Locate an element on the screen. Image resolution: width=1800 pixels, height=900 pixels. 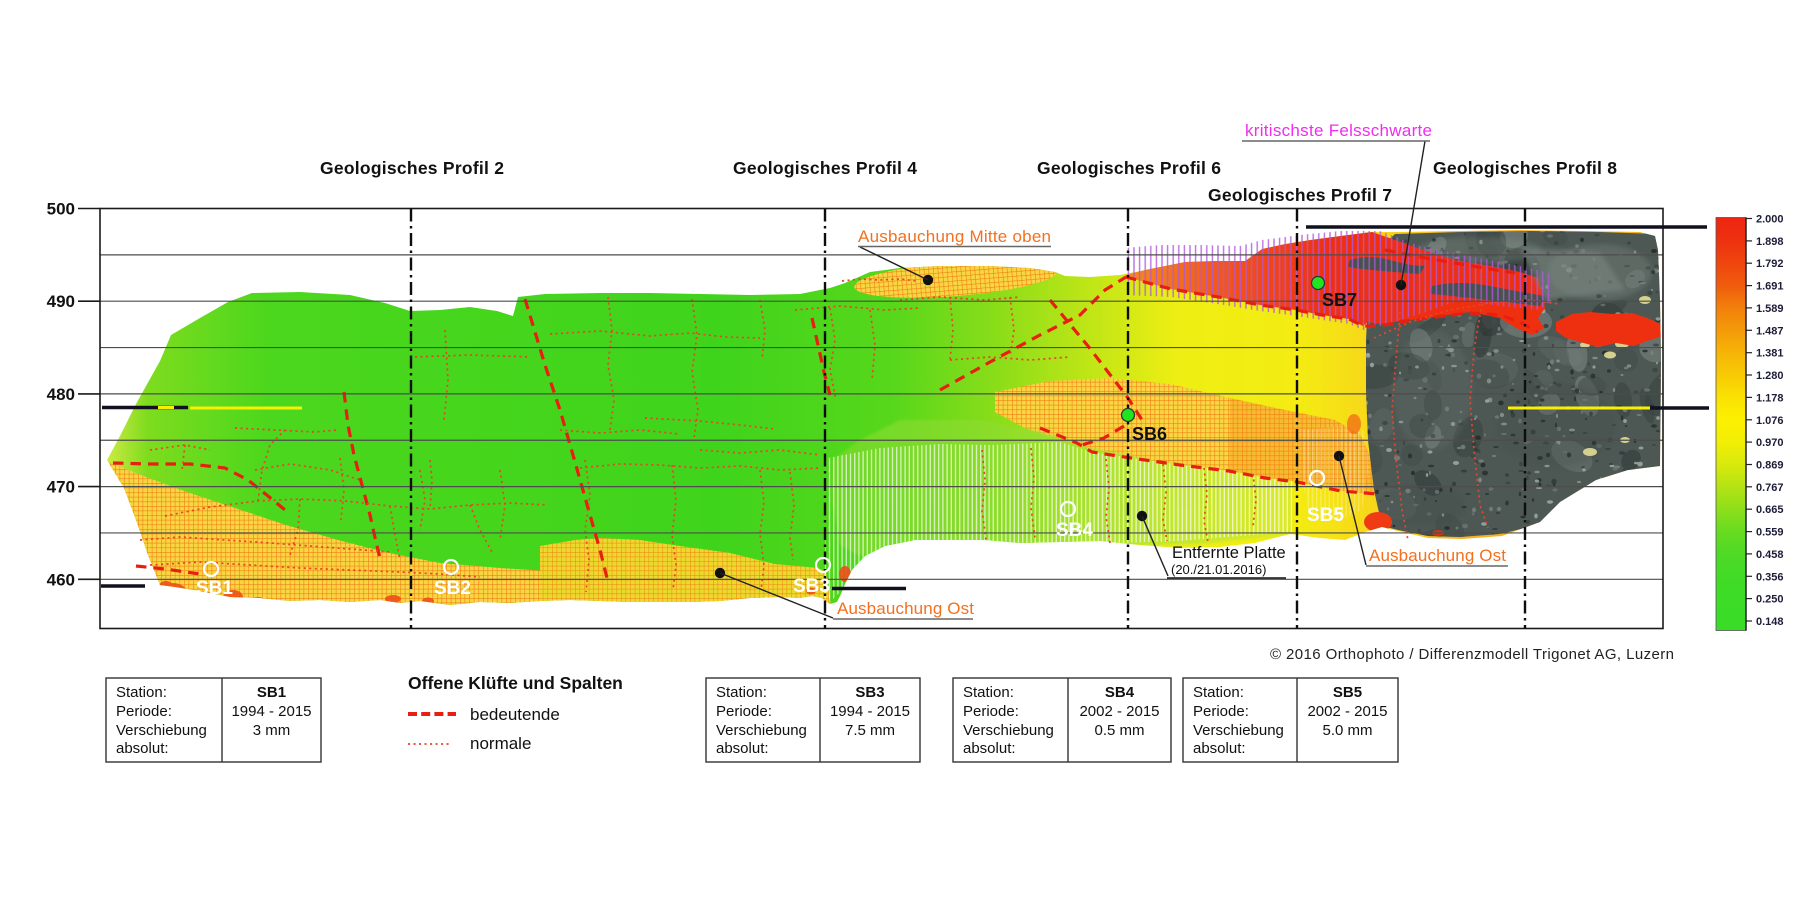
svg-text: 480 is located at coordinates (61, 394).